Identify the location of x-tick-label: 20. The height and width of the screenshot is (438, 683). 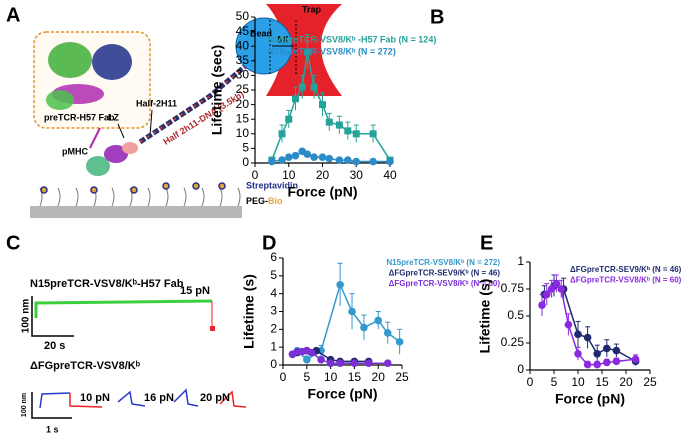
(379, 377).